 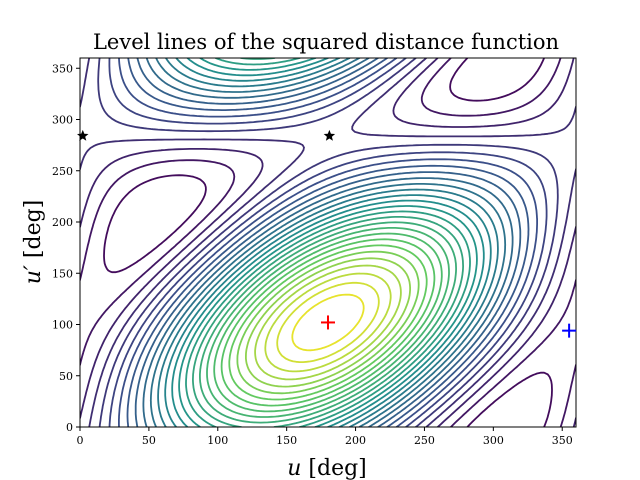 I want to click on minimum-marker, so click(x=328, y=322).